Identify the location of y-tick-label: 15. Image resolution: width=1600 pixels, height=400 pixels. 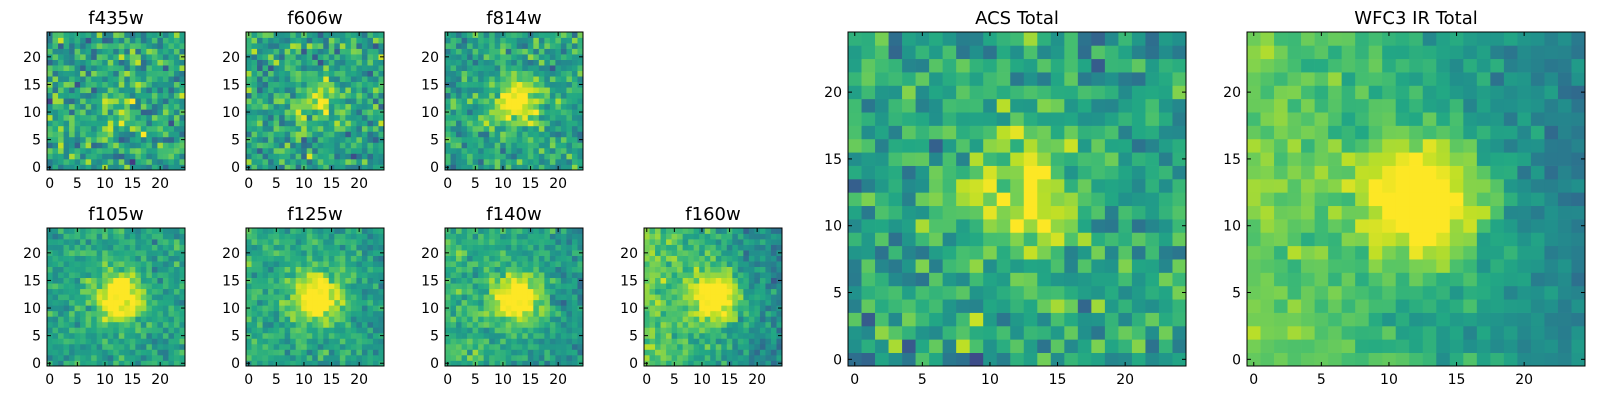
(231, 281).